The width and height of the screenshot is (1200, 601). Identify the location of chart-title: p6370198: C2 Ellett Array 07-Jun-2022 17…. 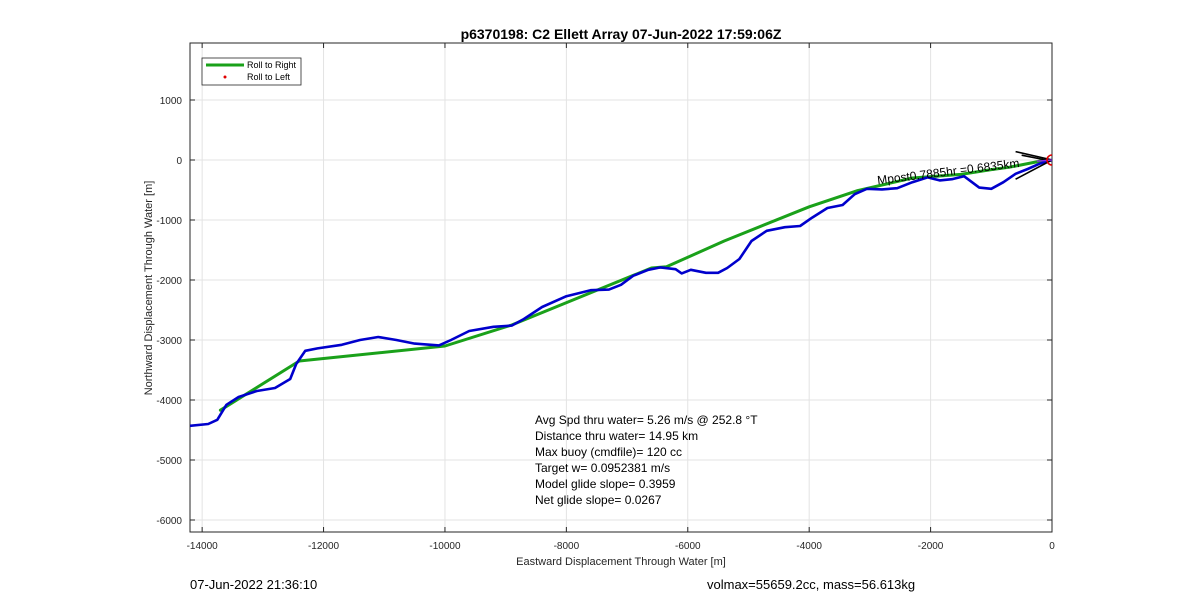
(621, 34).